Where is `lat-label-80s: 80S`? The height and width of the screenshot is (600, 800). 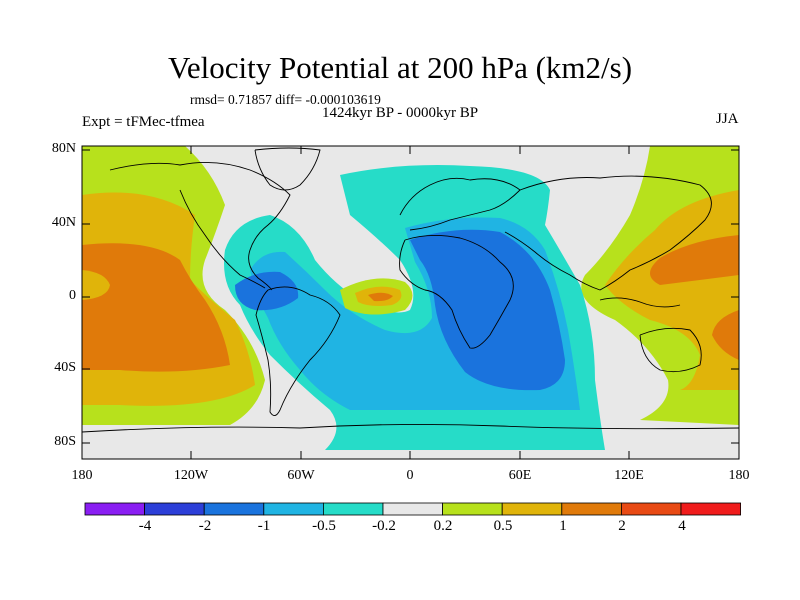 lat-label-80s: 80S is located at coordinates (65, 441).